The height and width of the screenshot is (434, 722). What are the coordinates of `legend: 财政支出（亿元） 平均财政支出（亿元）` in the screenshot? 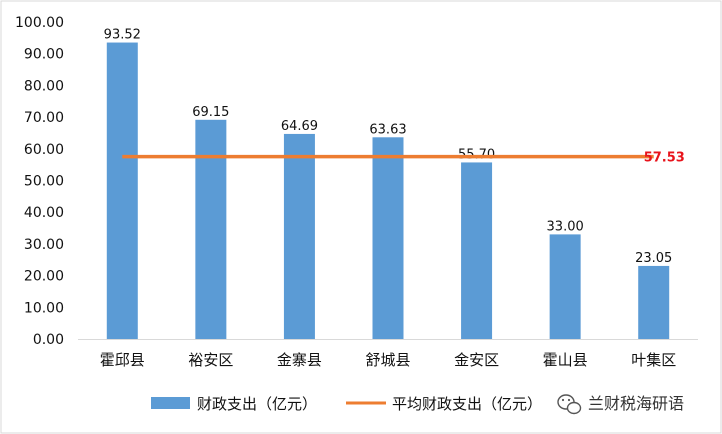 It's located at (346, 404).